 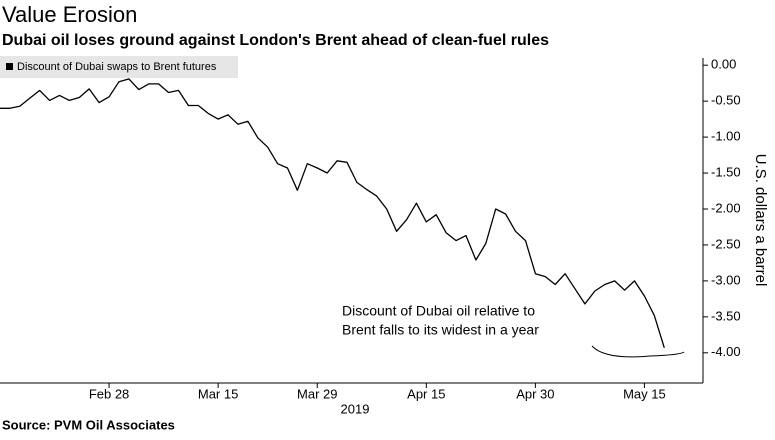 I want to click on chart-title: Value Erosion, so click(x=69, y=14).